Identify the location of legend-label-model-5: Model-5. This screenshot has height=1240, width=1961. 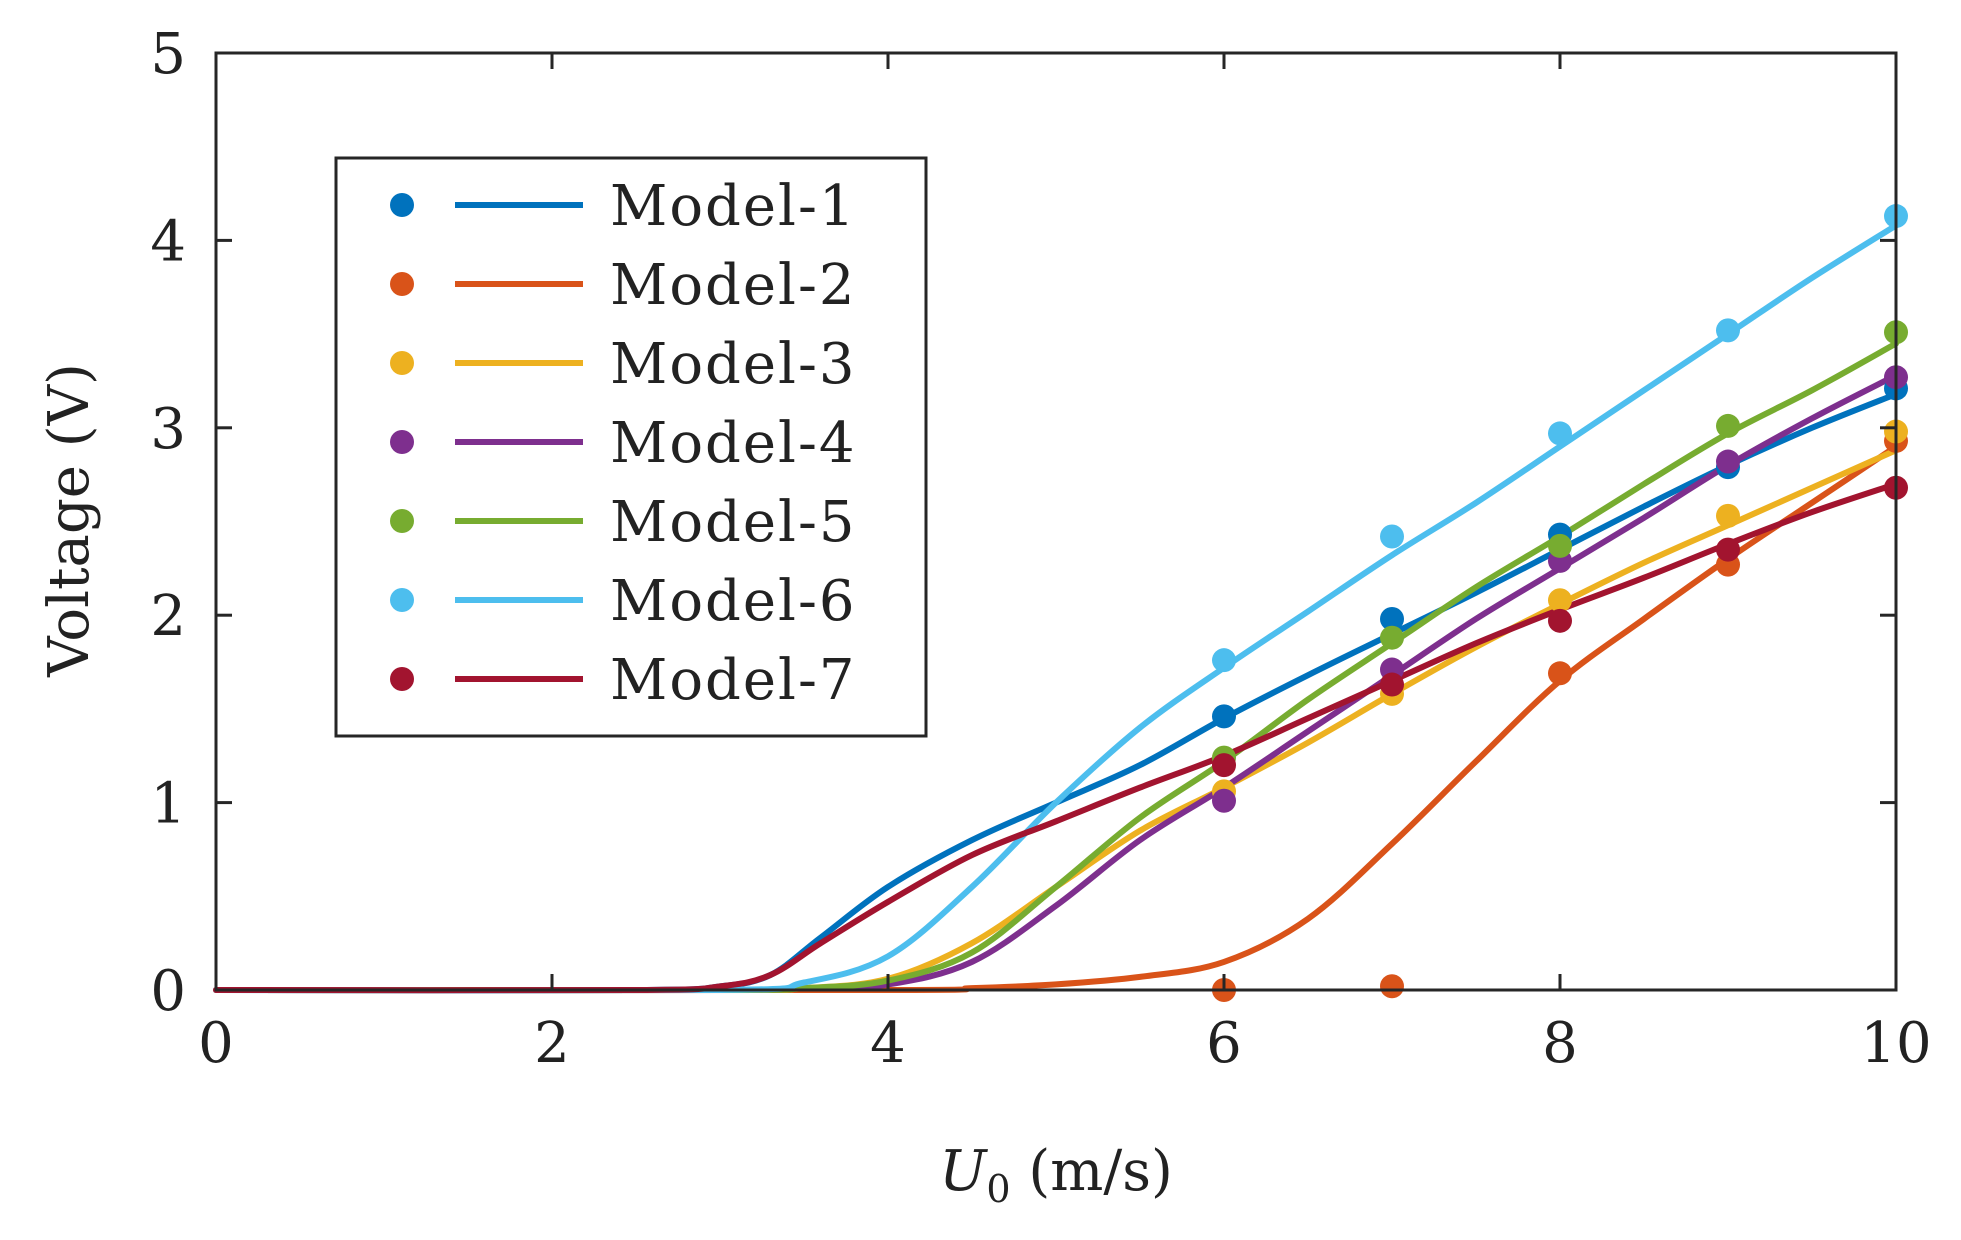
(733, 522).